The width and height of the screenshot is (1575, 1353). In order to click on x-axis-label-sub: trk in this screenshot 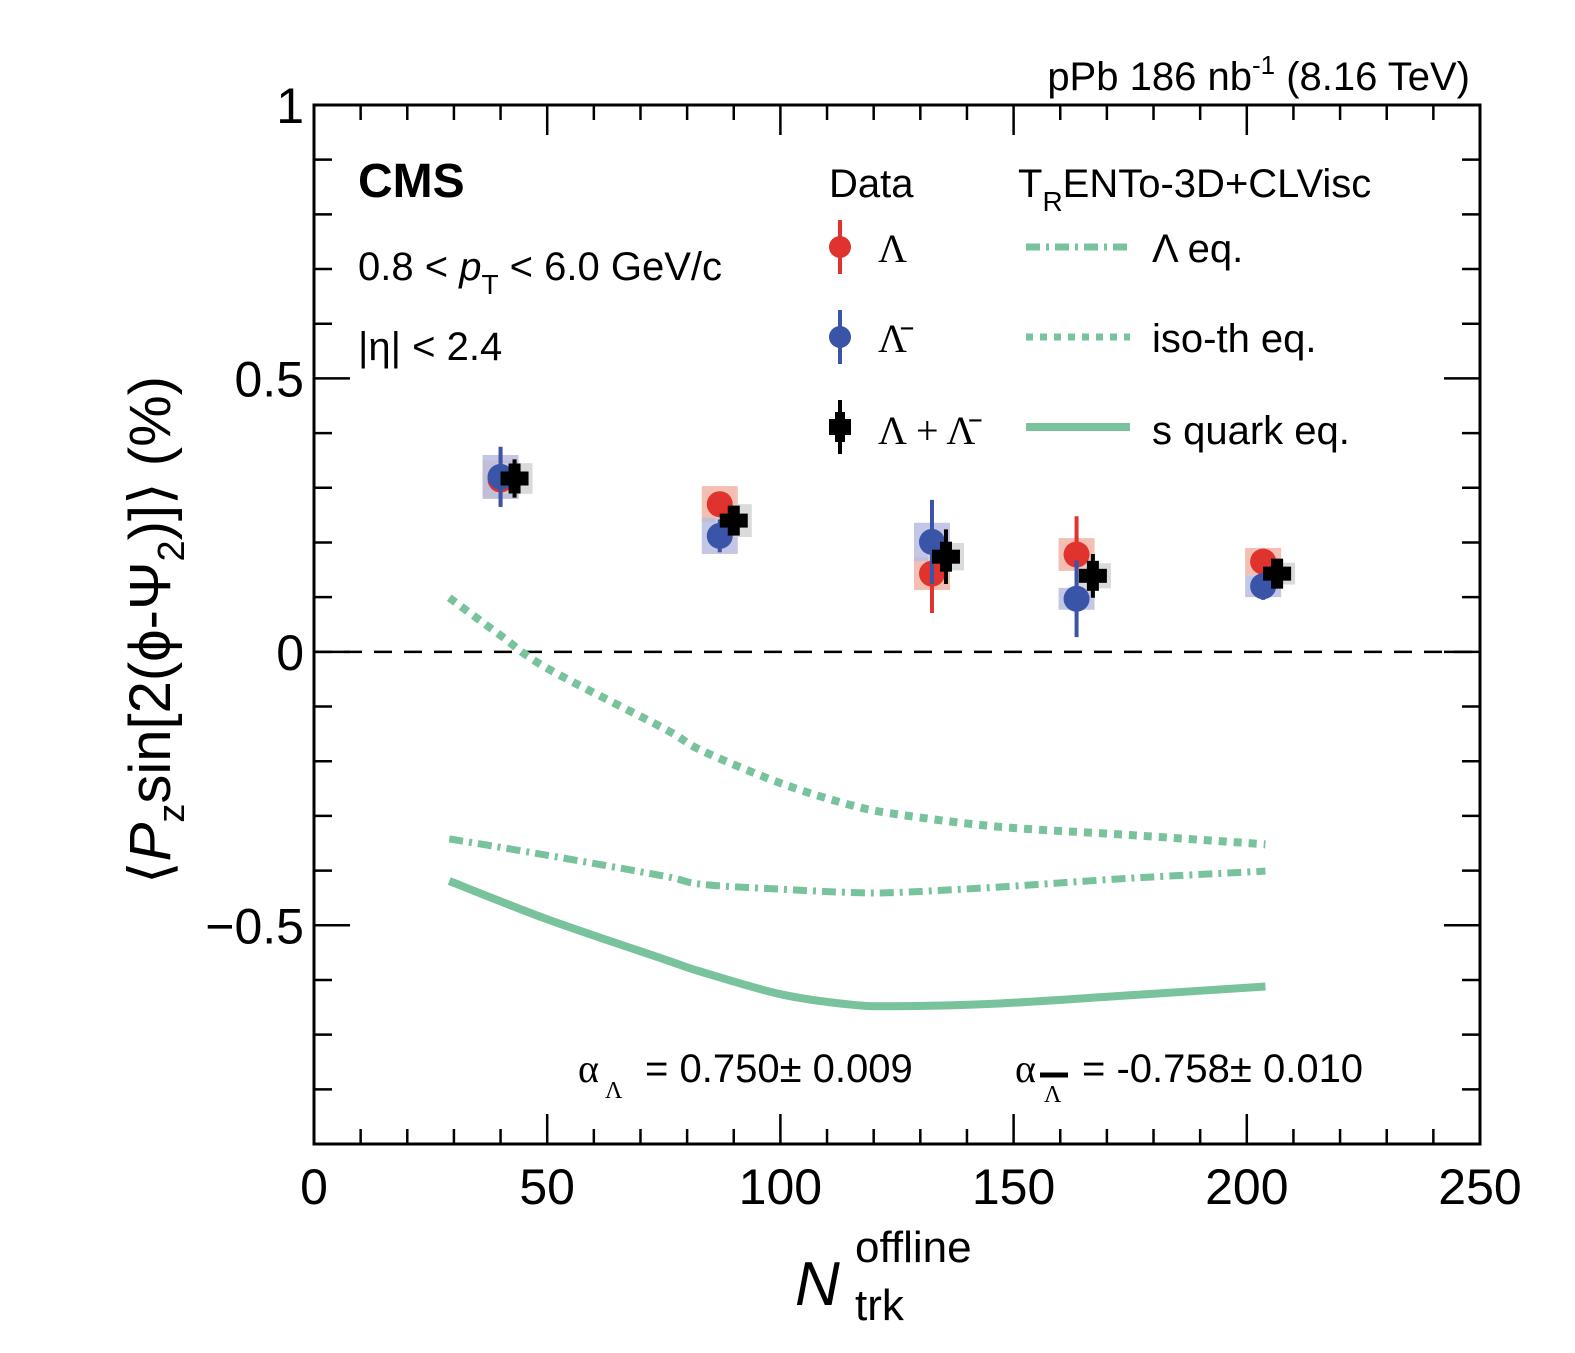, I will do `click(880, 1305)`.